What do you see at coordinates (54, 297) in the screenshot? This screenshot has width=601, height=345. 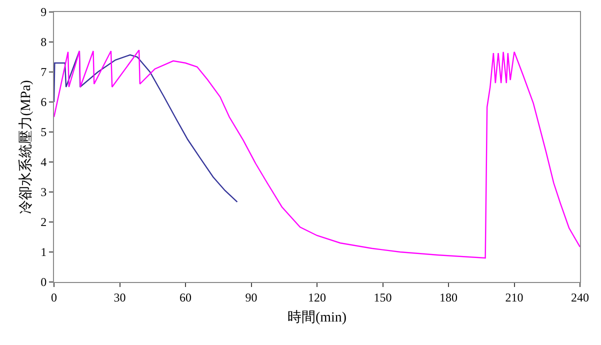 I see `x-tick-label: 0` at bounding box center [54, 297].